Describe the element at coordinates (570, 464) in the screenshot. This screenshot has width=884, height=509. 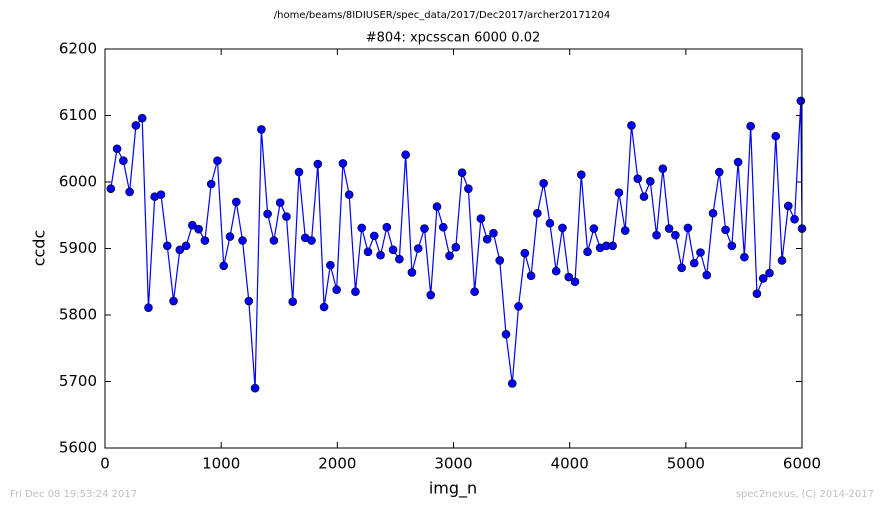
I see `x-tick-label: 4000` at that location.